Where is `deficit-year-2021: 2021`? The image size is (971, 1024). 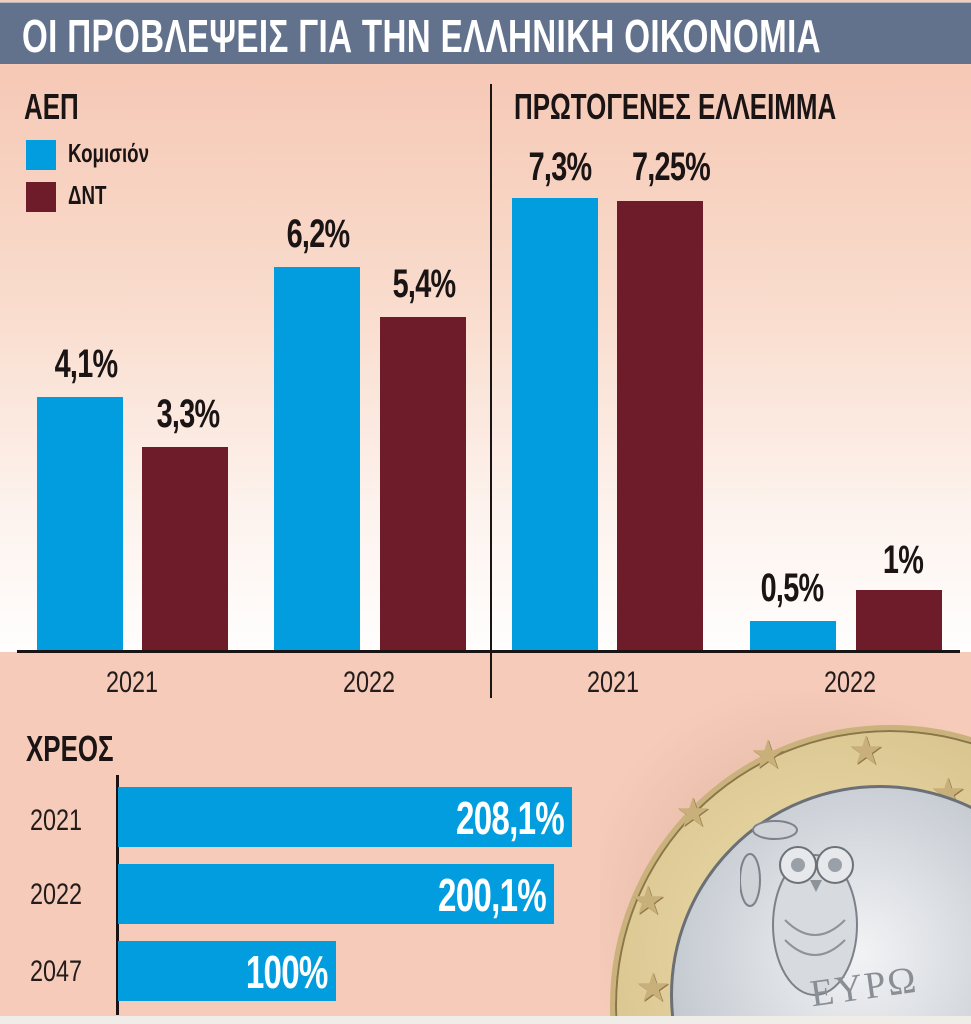
deficit-year-2021: 2021 is located at coordinates (613, 682).